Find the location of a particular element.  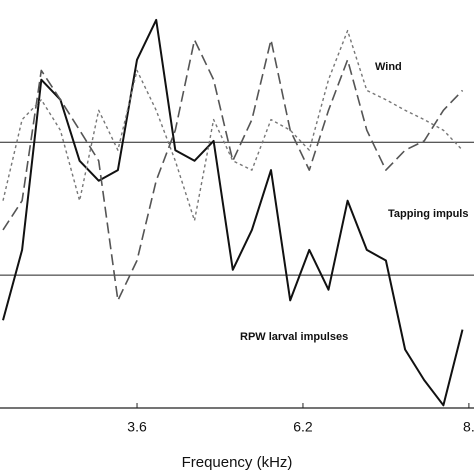

series-label: RPW larval impulses is located at coordinates (294, 337).